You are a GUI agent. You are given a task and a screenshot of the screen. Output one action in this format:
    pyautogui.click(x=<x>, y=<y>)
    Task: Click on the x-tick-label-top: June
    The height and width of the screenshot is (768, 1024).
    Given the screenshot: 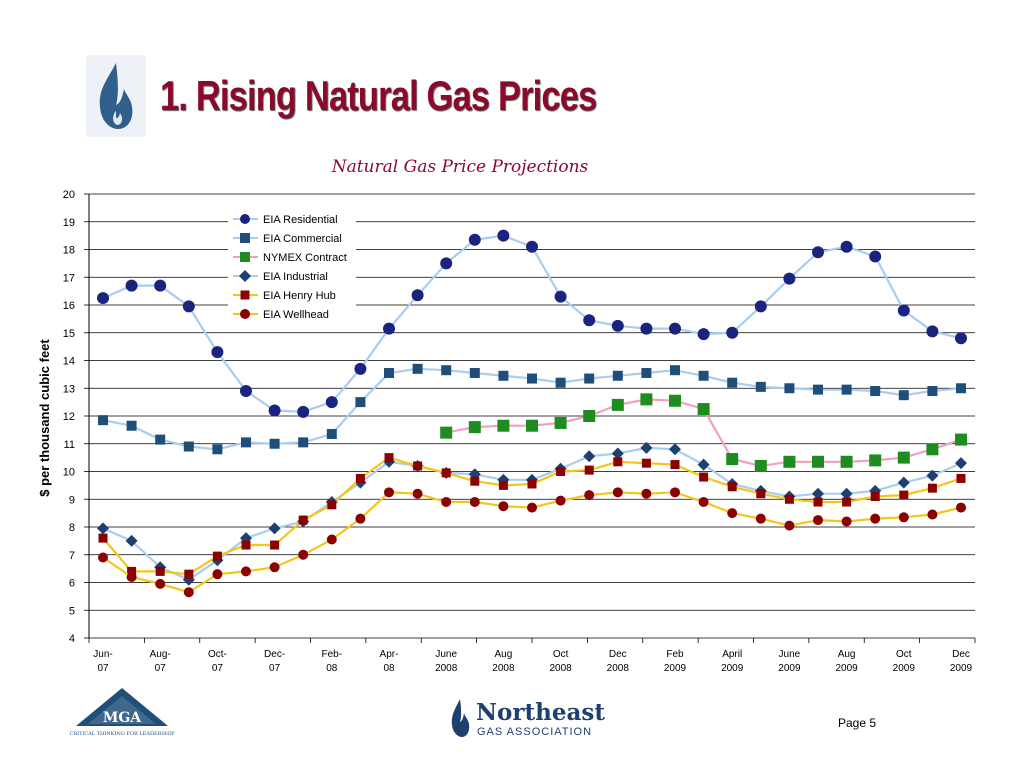 What is the action you would take?
    pyautogui.click(x=446, y=654)
    